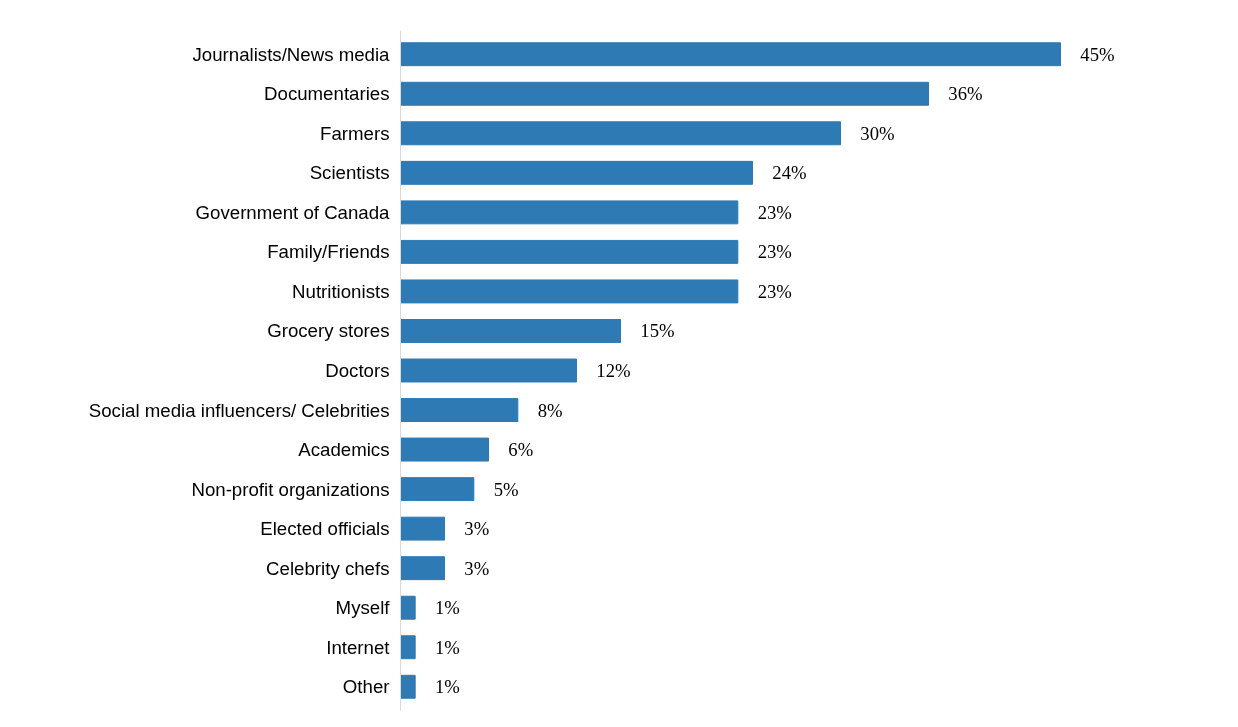 This screenshot has width=1238, height=727. I want to click on y-tick-label: Non-profit organizations, so click(290, 489).